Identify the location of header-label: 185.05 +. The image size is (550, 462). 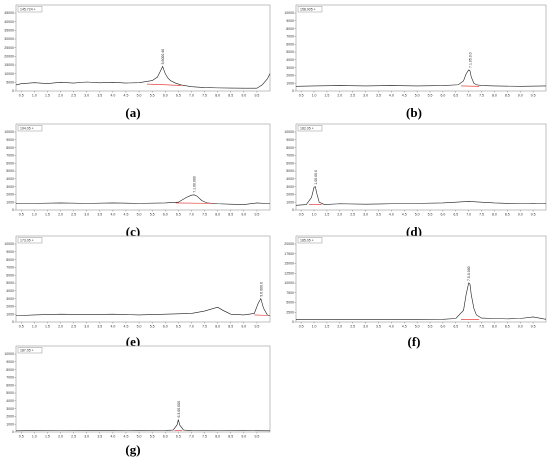
(307, 241).